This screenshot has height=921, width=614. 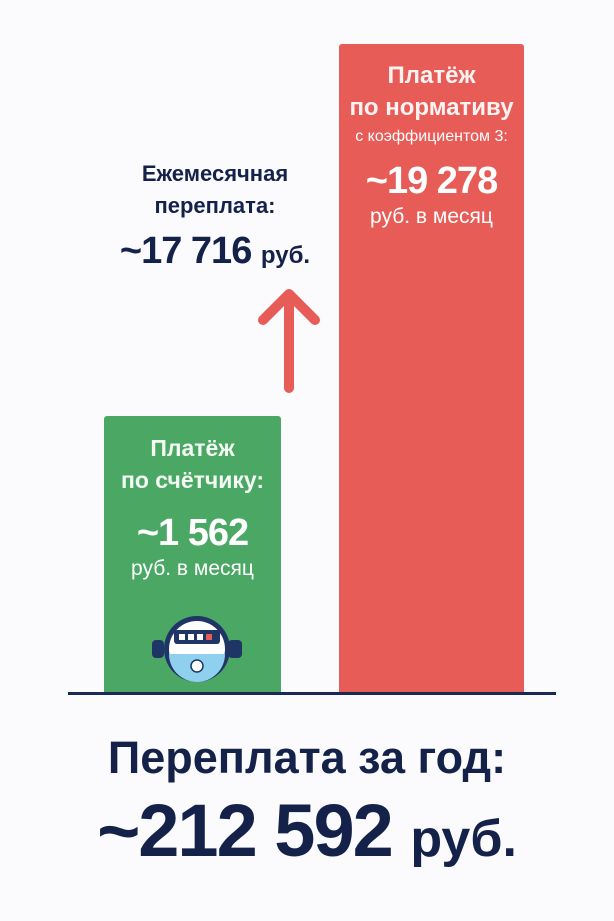 What do you see at coordinates (197, 649) in the screenshot?
I see `water-meter-icon` at bounding box center [197, 649].